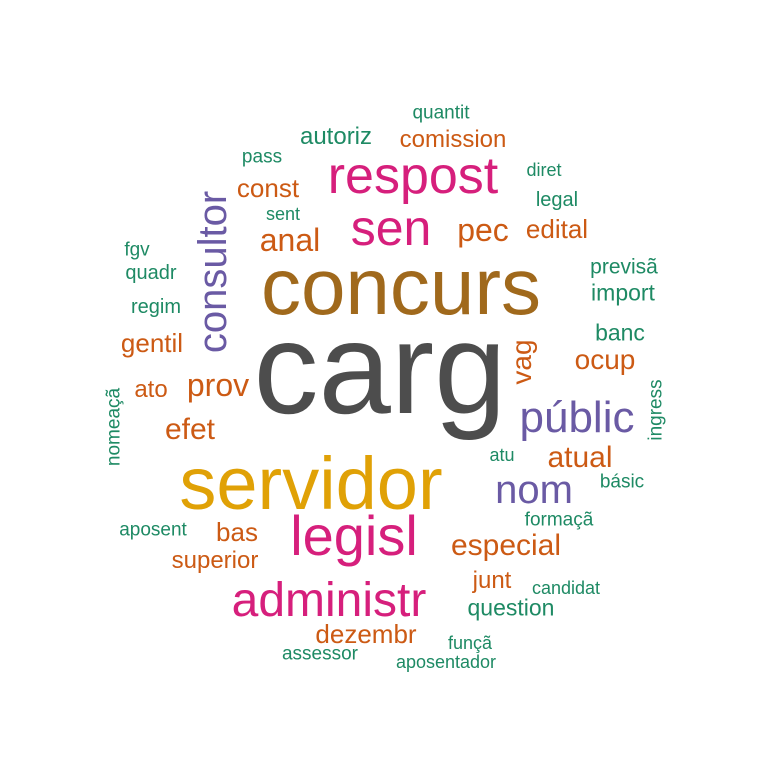 The image size is (768, 768). I want to click on word-anal: anal, so click(290, 240).